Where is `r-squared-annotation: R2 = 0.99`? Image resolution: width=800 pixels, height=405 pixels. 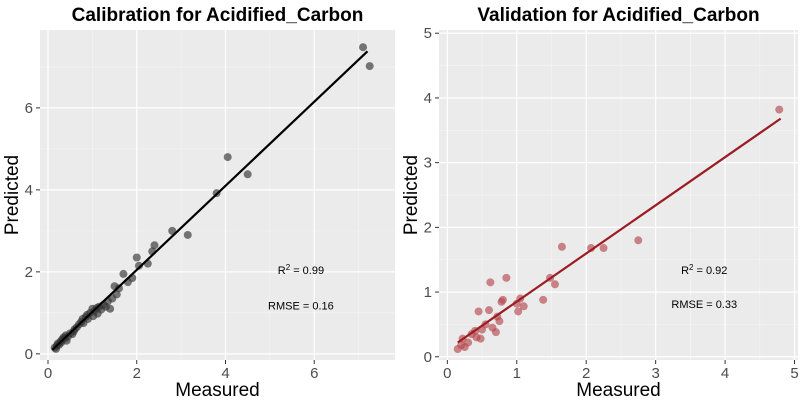 r-squared-annotation: R2 = 0.99 is located at coordinates (301, 269).